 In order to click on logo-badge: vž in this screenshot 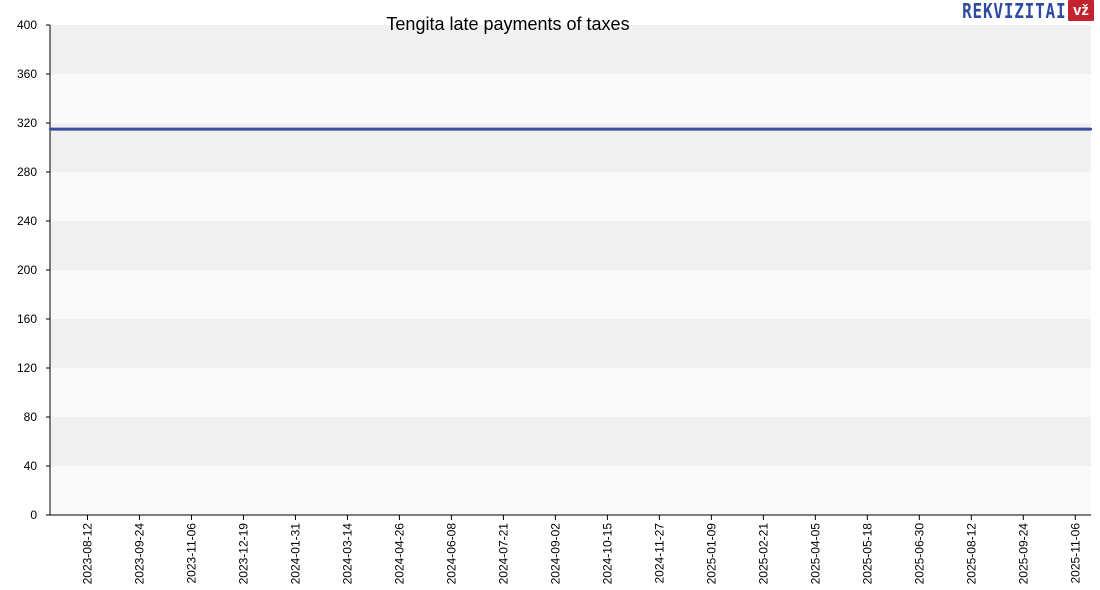, I will do `click(1081, 10)`.